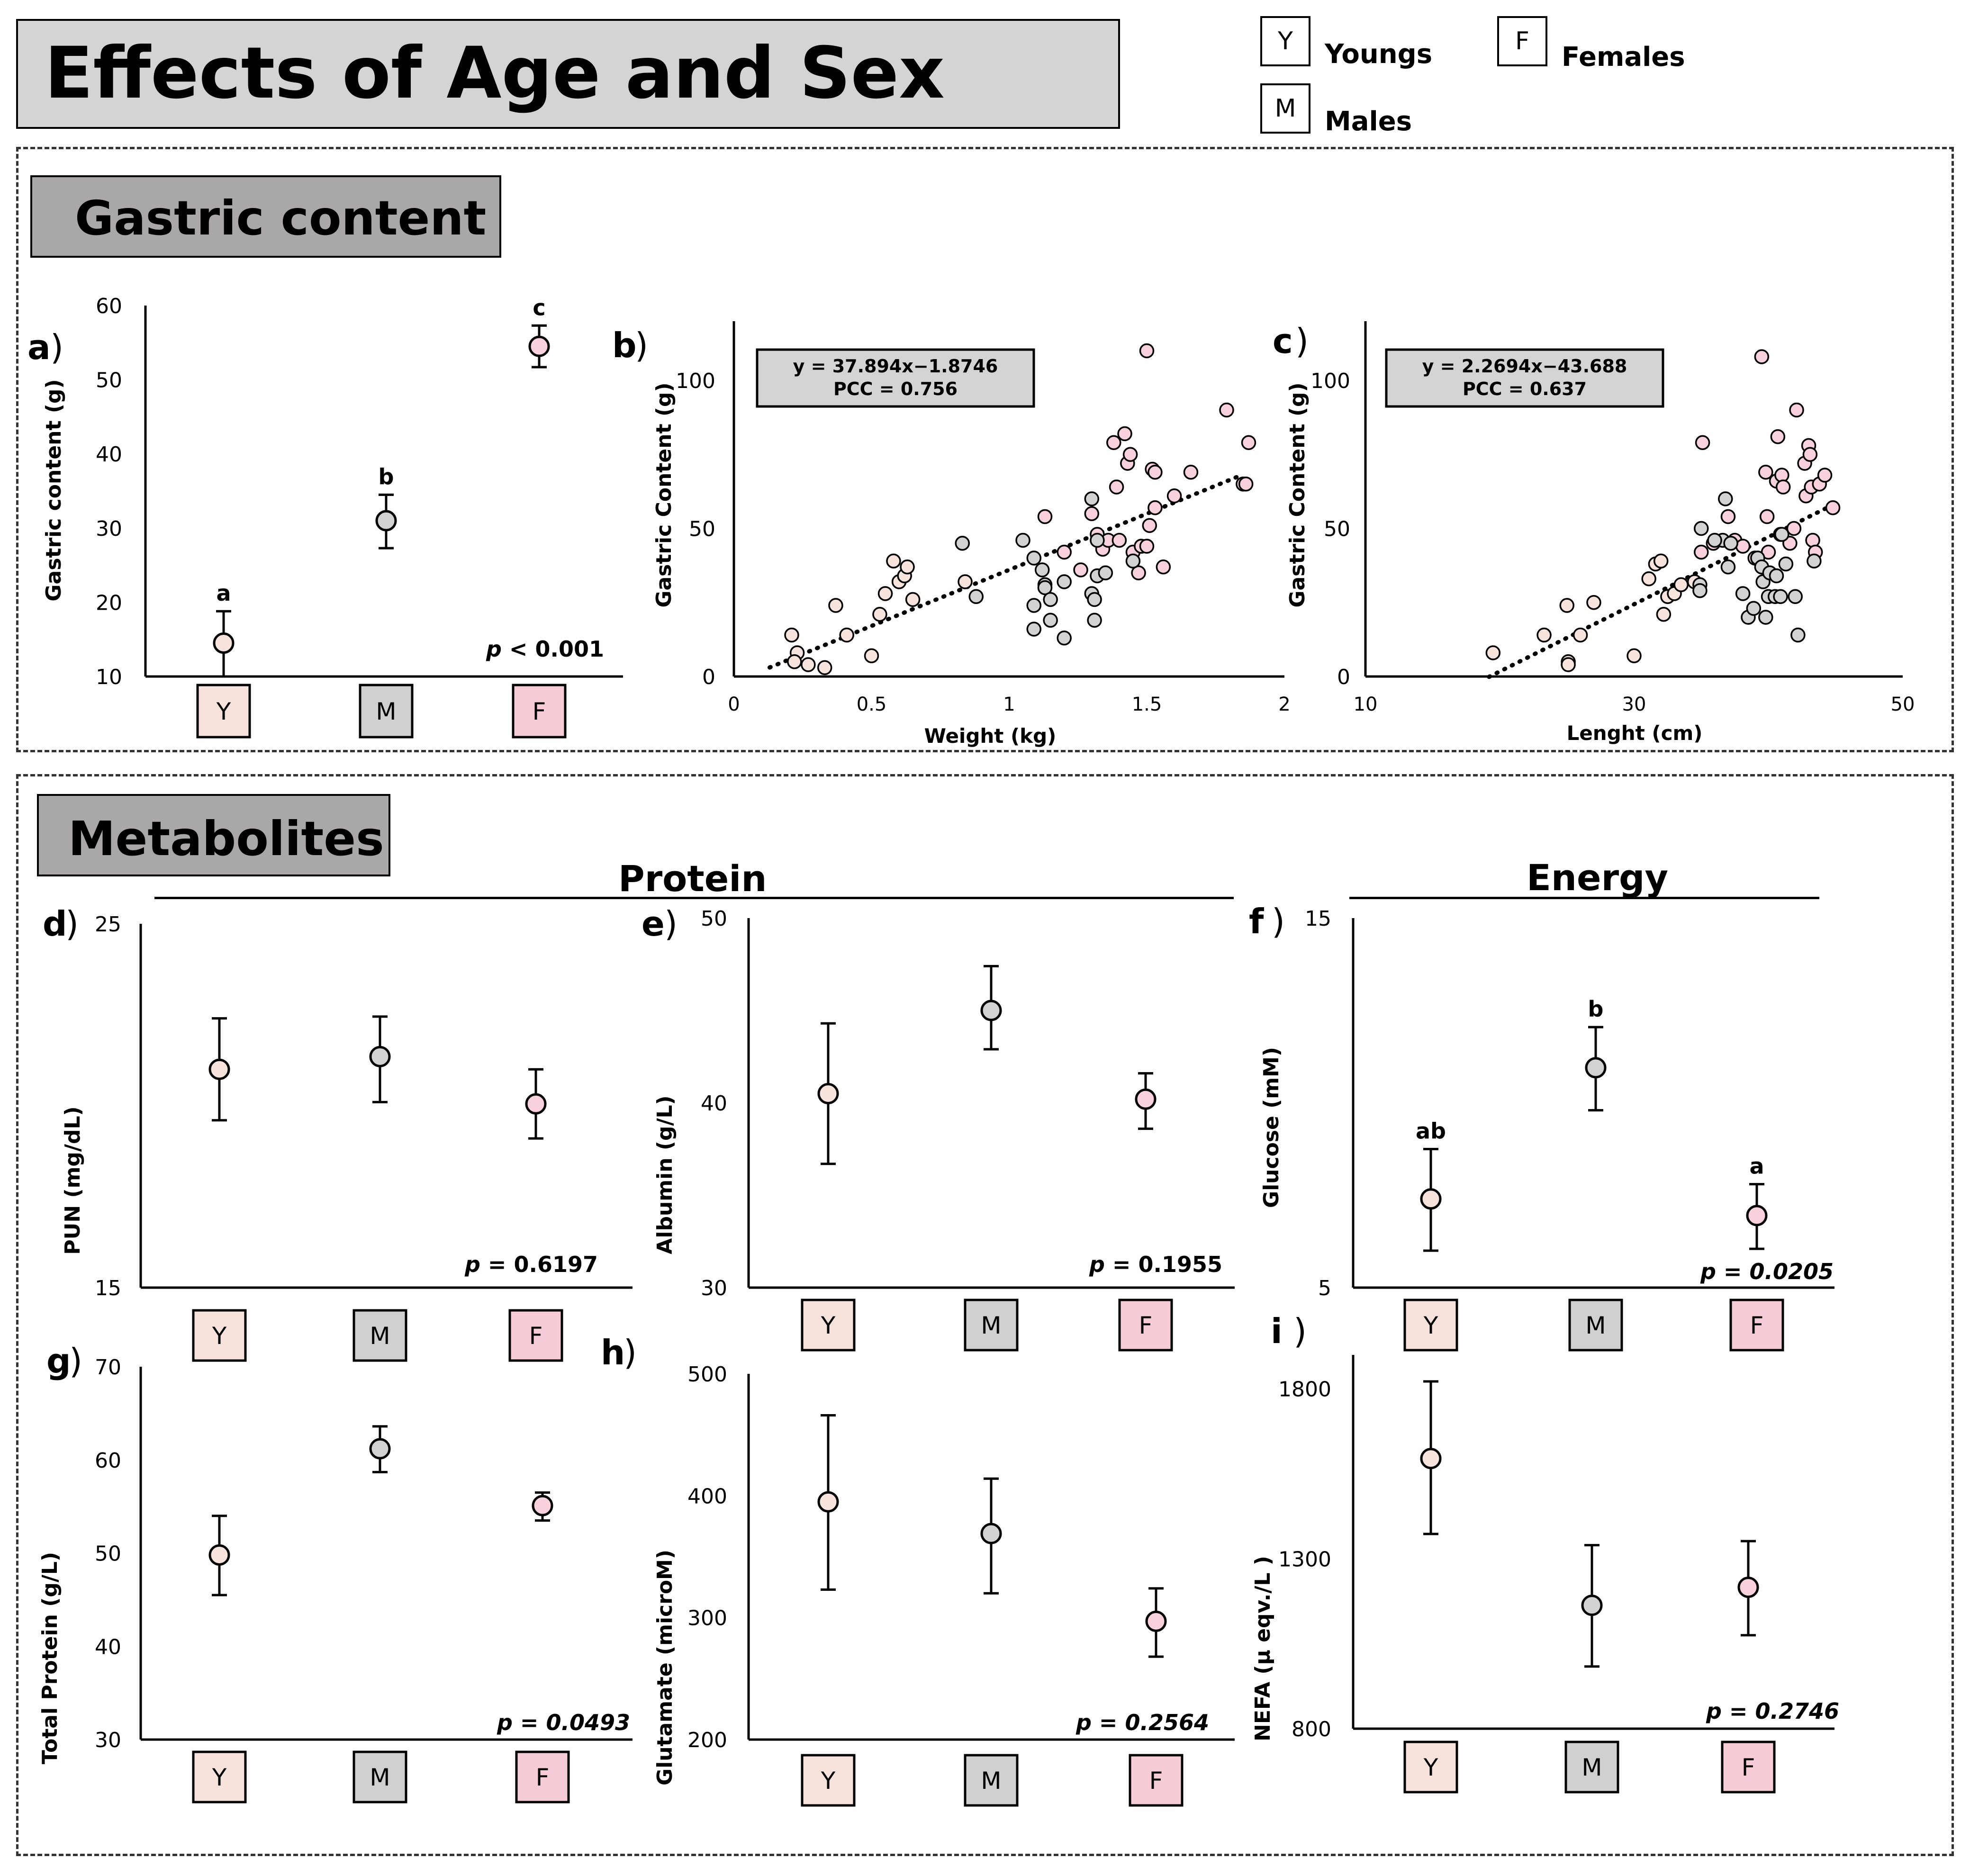 Image resolution: width=1970 pixels, height=1876 pixels. What do you see at coordinates (72, 924) in the screenshot?
I see `chart-d-panel-paren: )` at bounding box center [72, 924].